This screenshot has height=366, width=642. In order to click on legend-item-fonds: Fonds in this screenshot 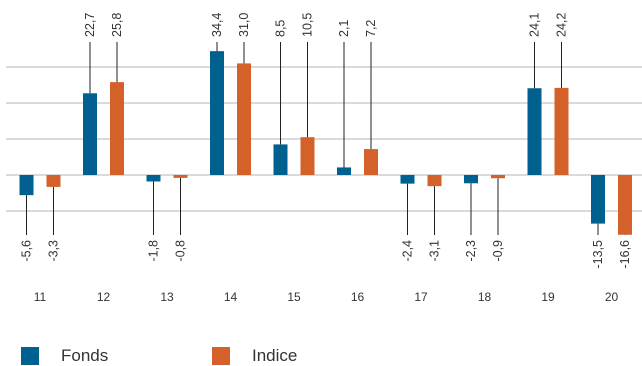, I will do `click(64, 356)`.